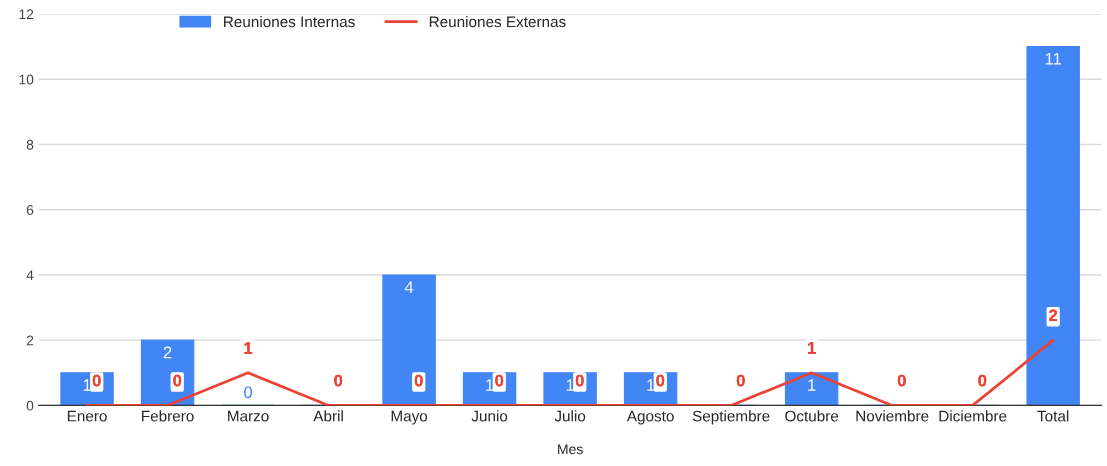  Describe the element at coordinates (1053, 59) in the screenshot. I see `data-label: 11` at that location.